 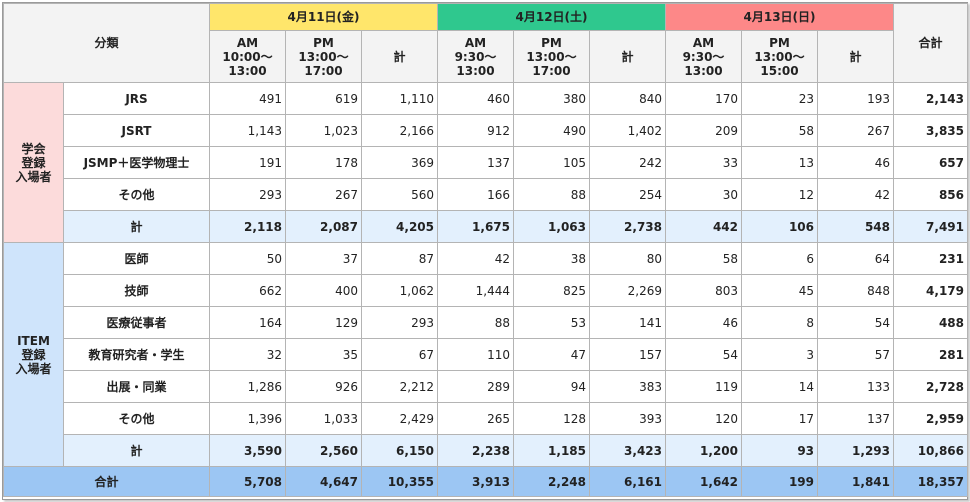 I want to click on row-label: 教育研究者・学生, so click(x=136, y=354).